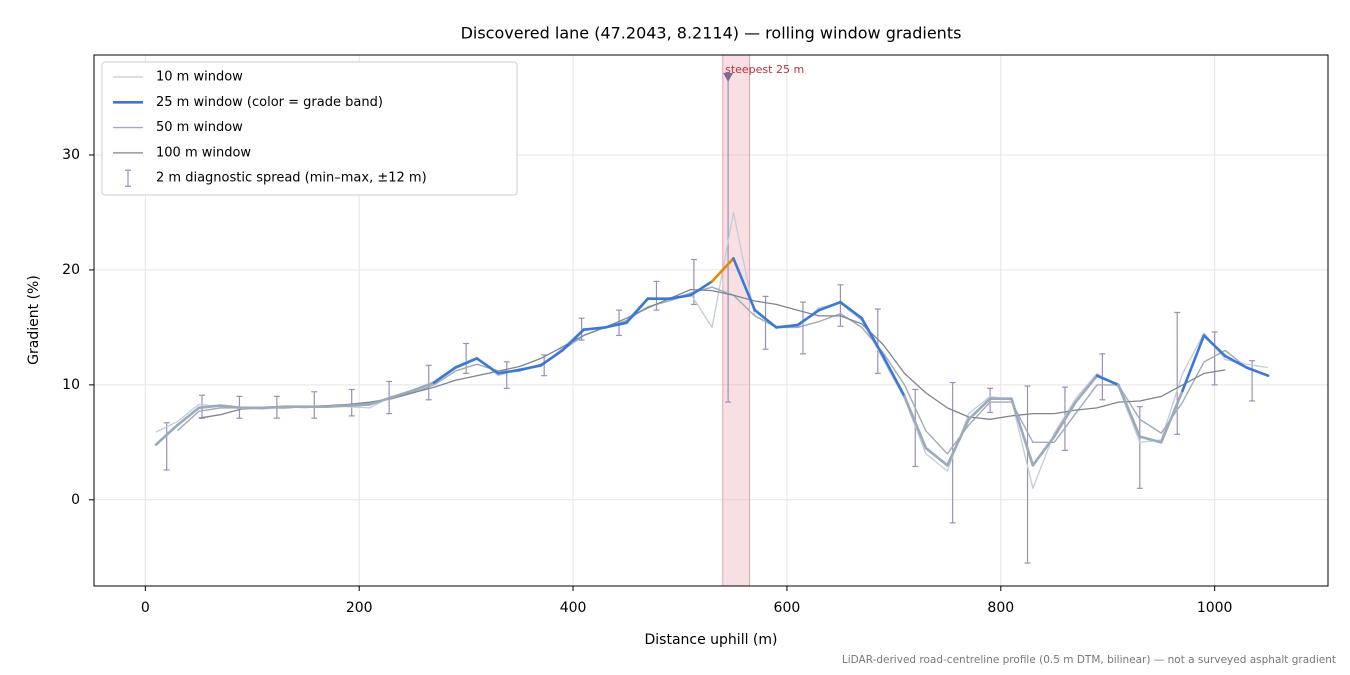 This screenshot has height=675, width=1350. I want to click on annotation-label: steepest 25 m, so click(764, 69).